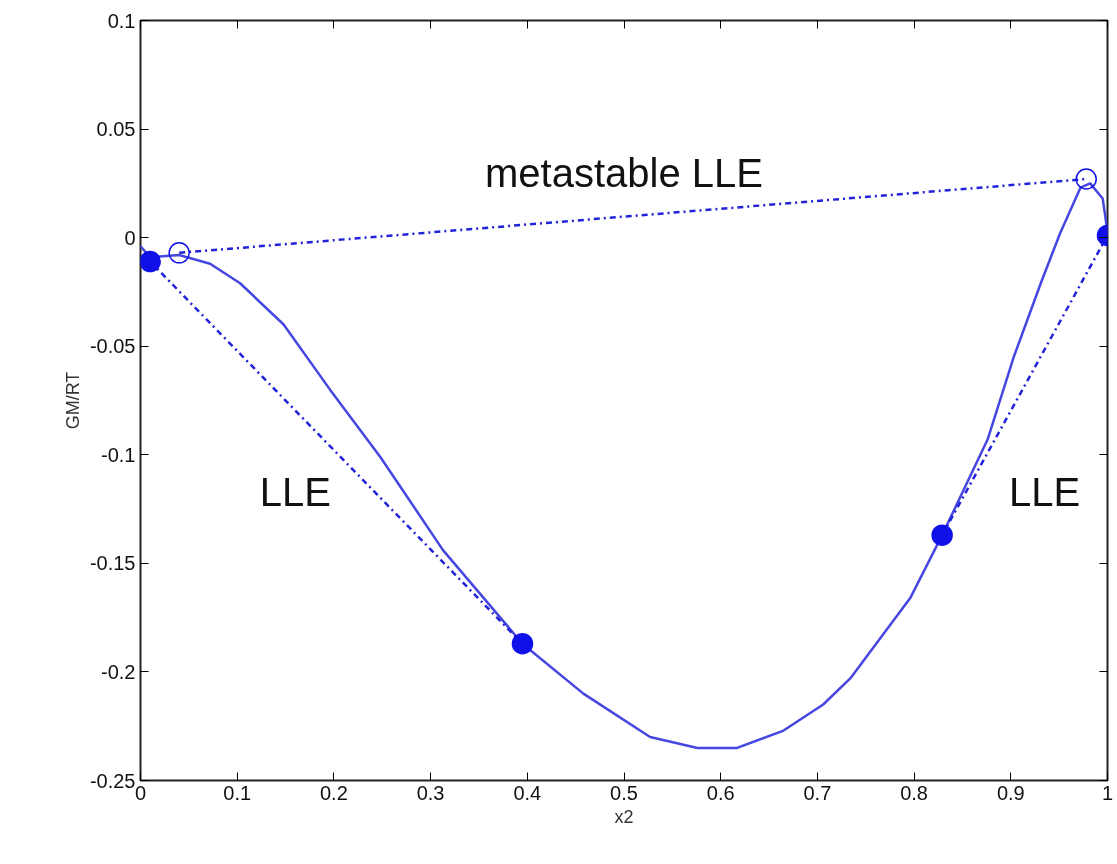 The image size is (1117, 864). Describe the element at coordinates (430, 792) in the screenshot. I see `x-tick-label: 0.3` at that location.